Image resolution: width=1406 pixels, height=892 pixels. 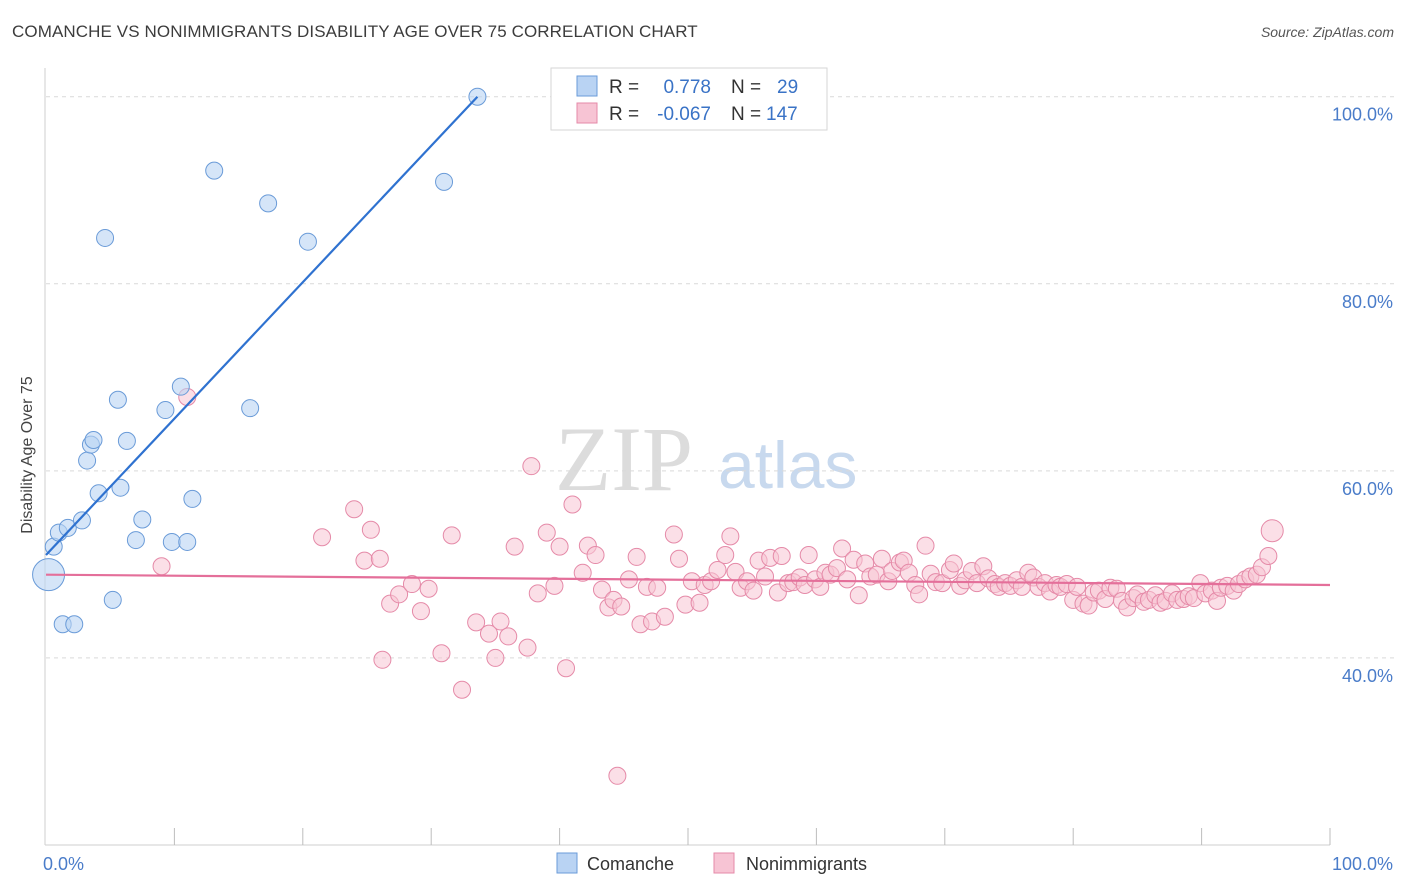 What do you see at coordinates (782, 114) in the screenshot?
I see `legend-n-value-2: 147` at bounding box center [782, 114].